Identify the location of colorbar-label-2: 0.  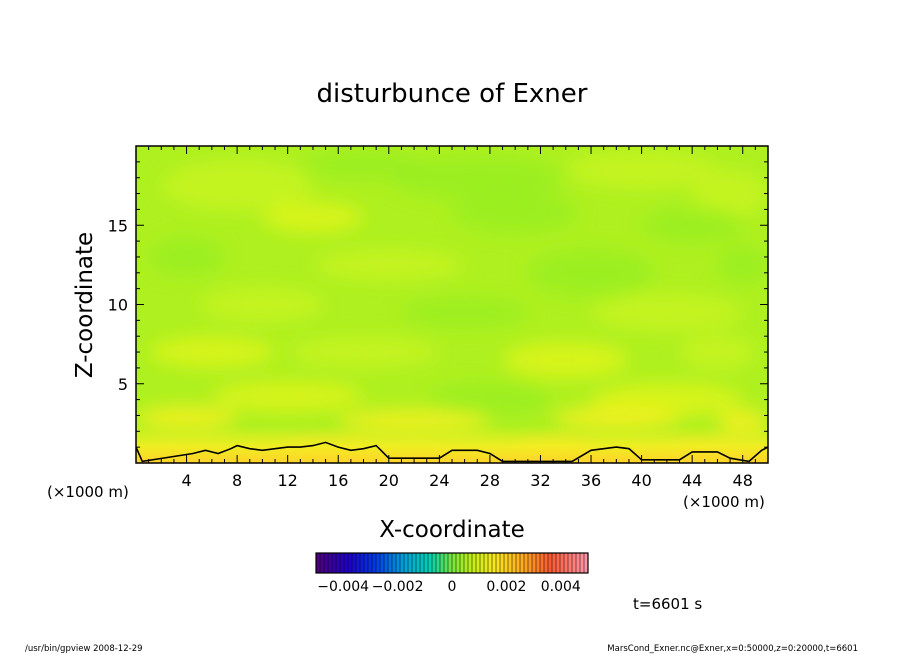
(452, 587).